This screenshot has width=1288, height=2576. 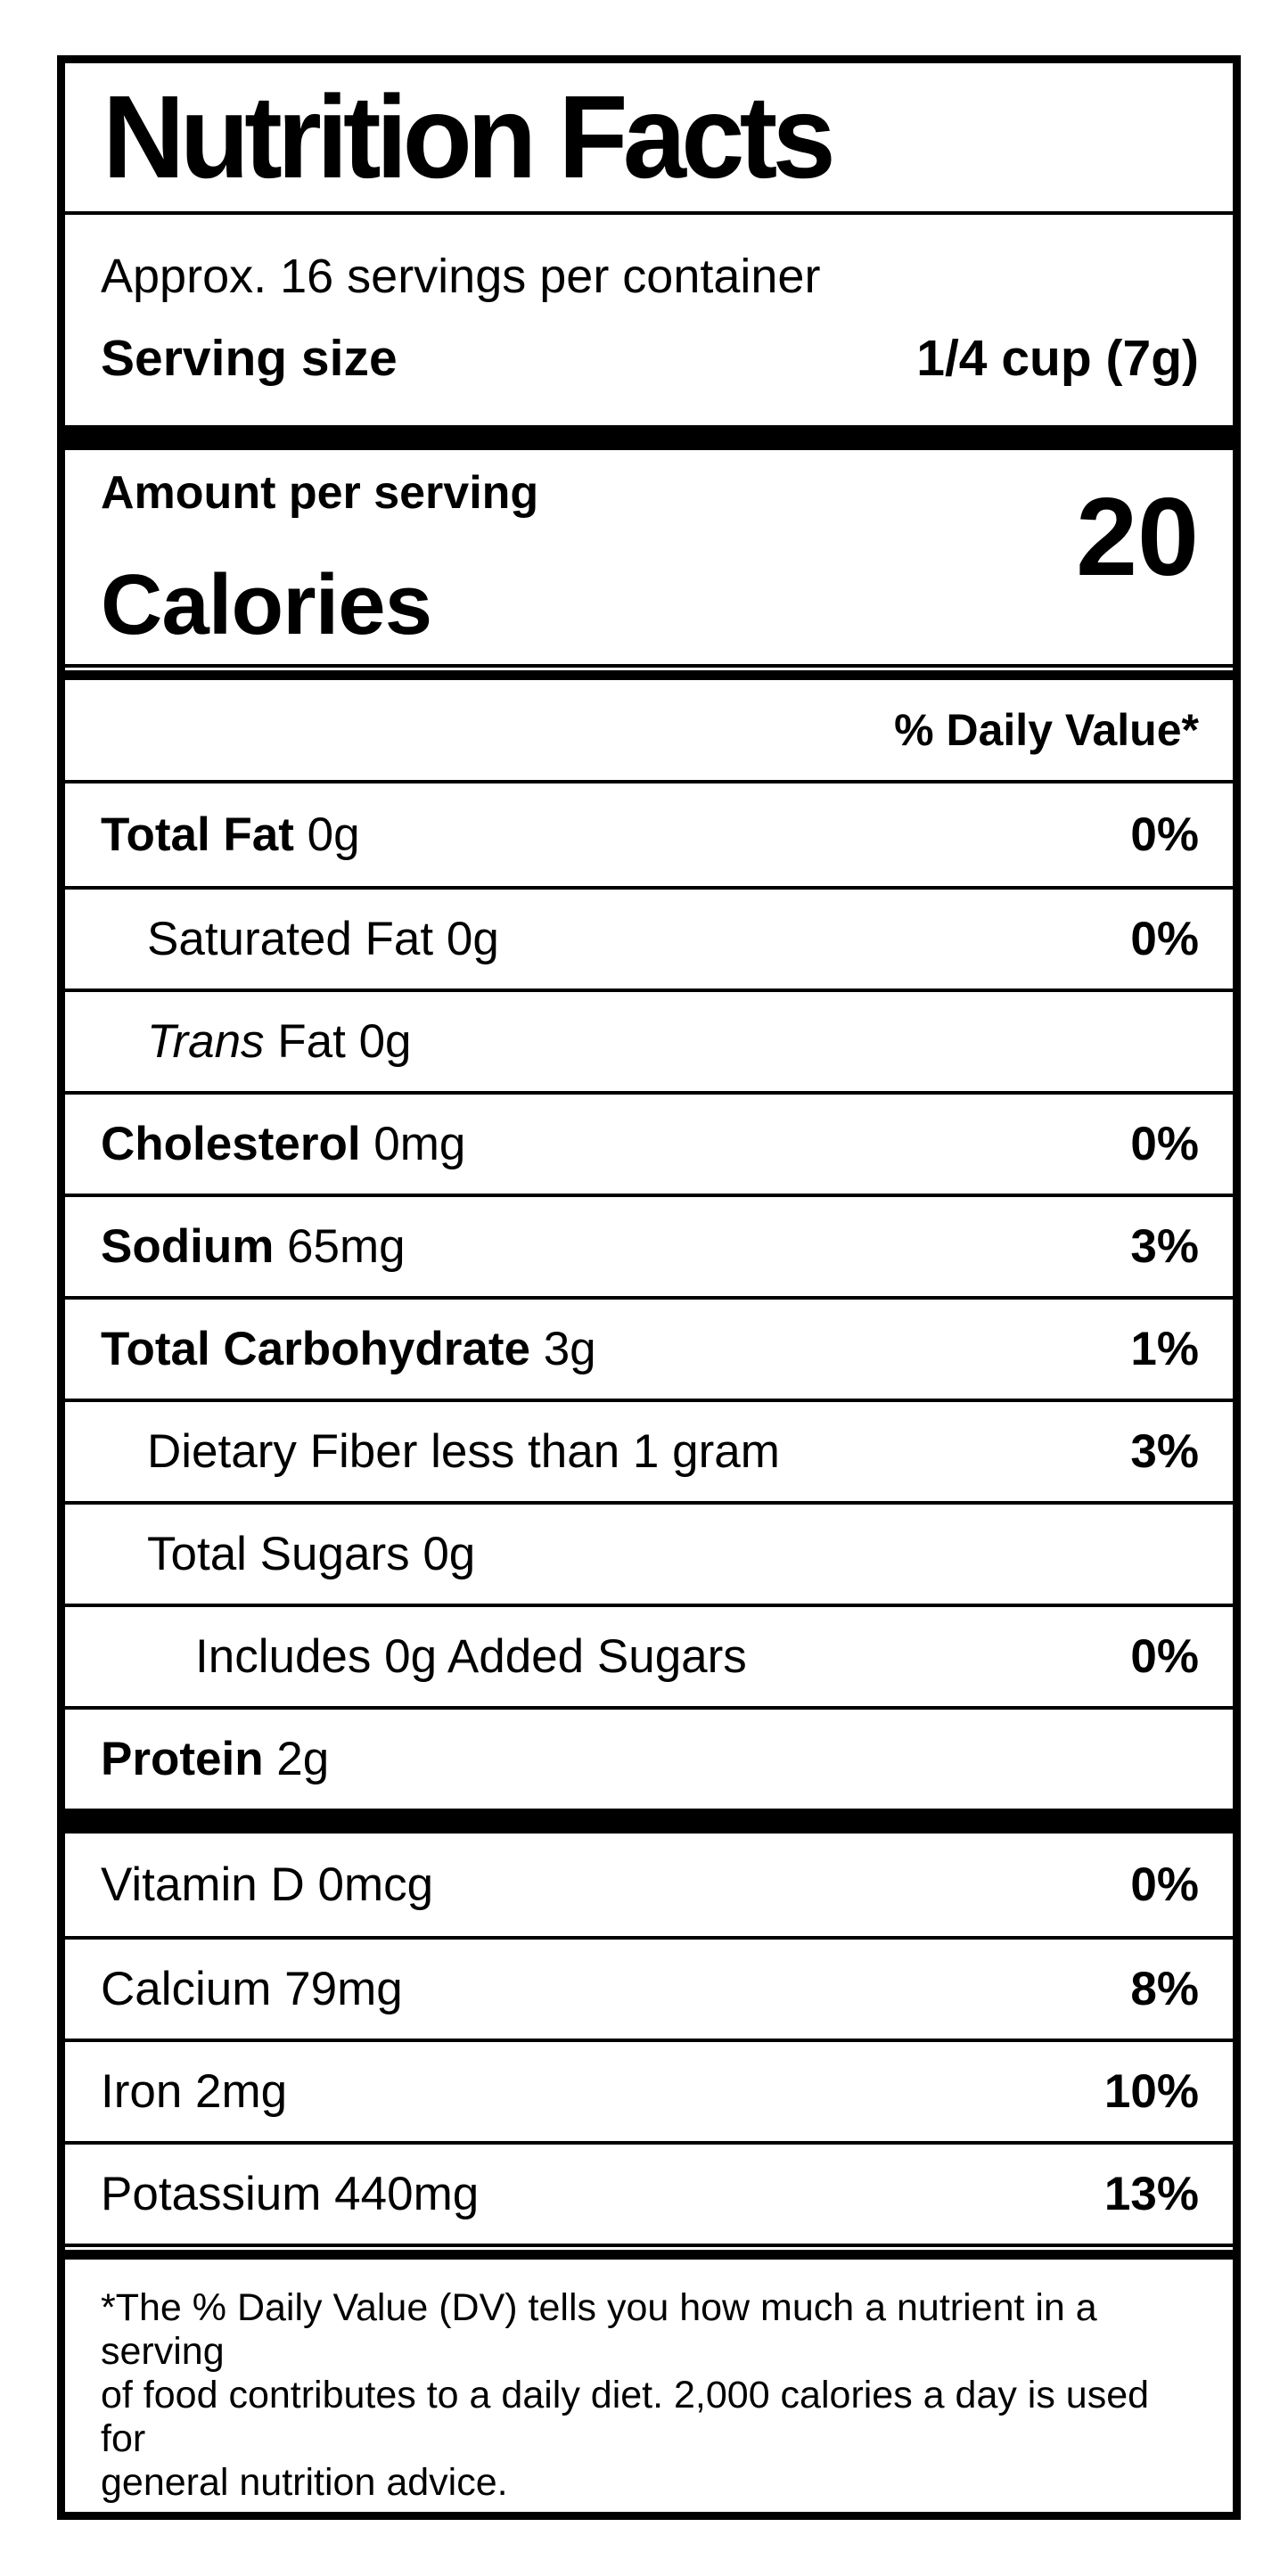 What do you see at coordinates (649, 1553) in the screenshot?
I see `nutrient-row-total-sugars: Total Sugars 0g` at bounding box center [649, 1553].